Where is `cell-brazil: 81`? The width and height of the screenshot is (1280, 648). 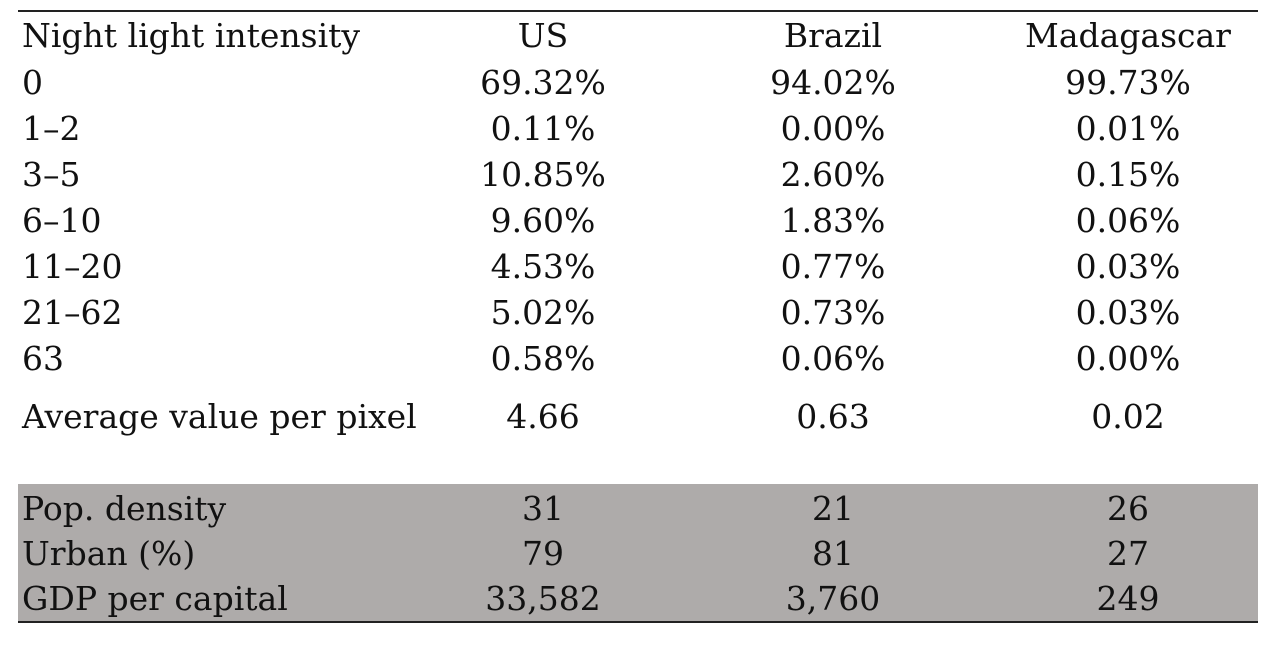 cell-brazil: 81 is located at coordinates (833, 553).